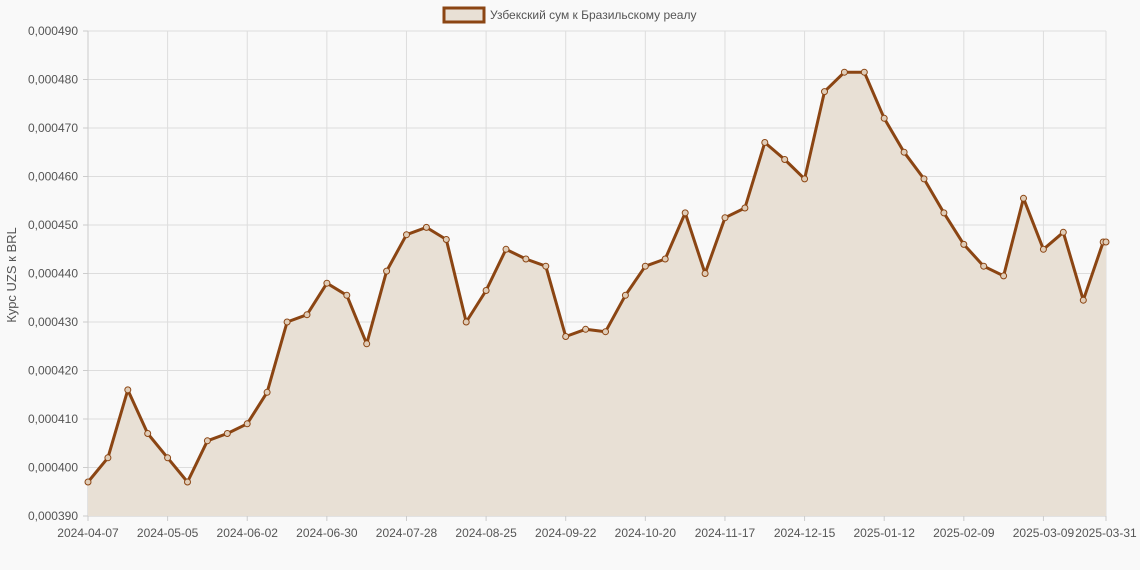 The height and width of the screenshot is (570, 1140). Describe the element at coordinates (248, 533) in the screenshot. I see `x-tick-label: 2024-06-02` at that location.